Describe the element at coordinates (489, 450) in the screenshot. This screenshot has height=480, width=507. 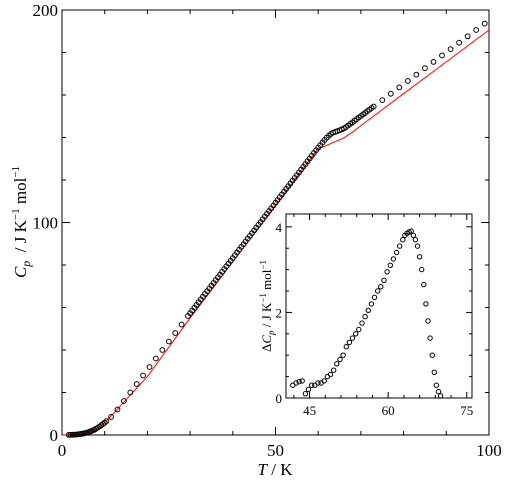
I see `x-tick-label: 100` at that location.